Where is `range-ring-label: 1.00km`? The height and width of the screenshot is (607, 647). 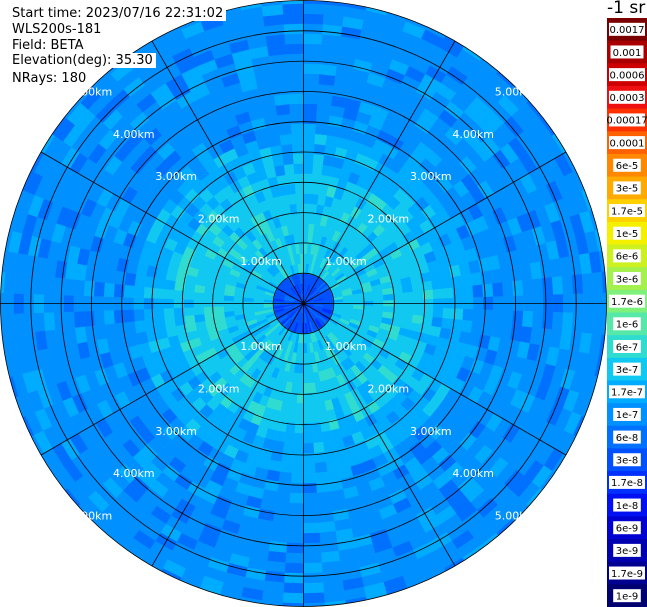
range-ring-label: 1.00km is located at coordinates (346, 261).